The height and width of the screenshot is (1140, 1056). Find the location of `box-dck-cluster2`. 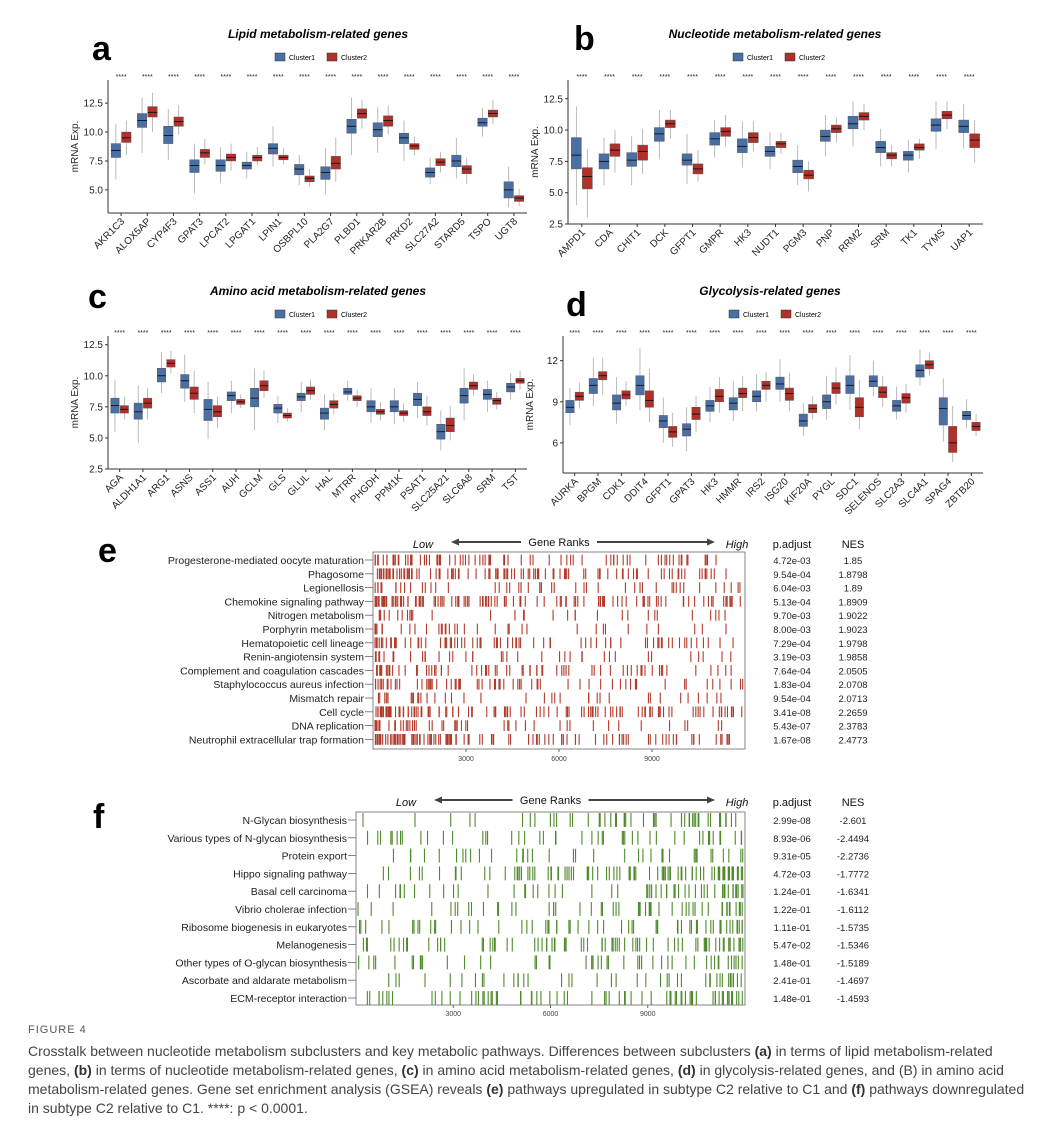

box-dck-cluster2 is located at coordinates (670, 124).